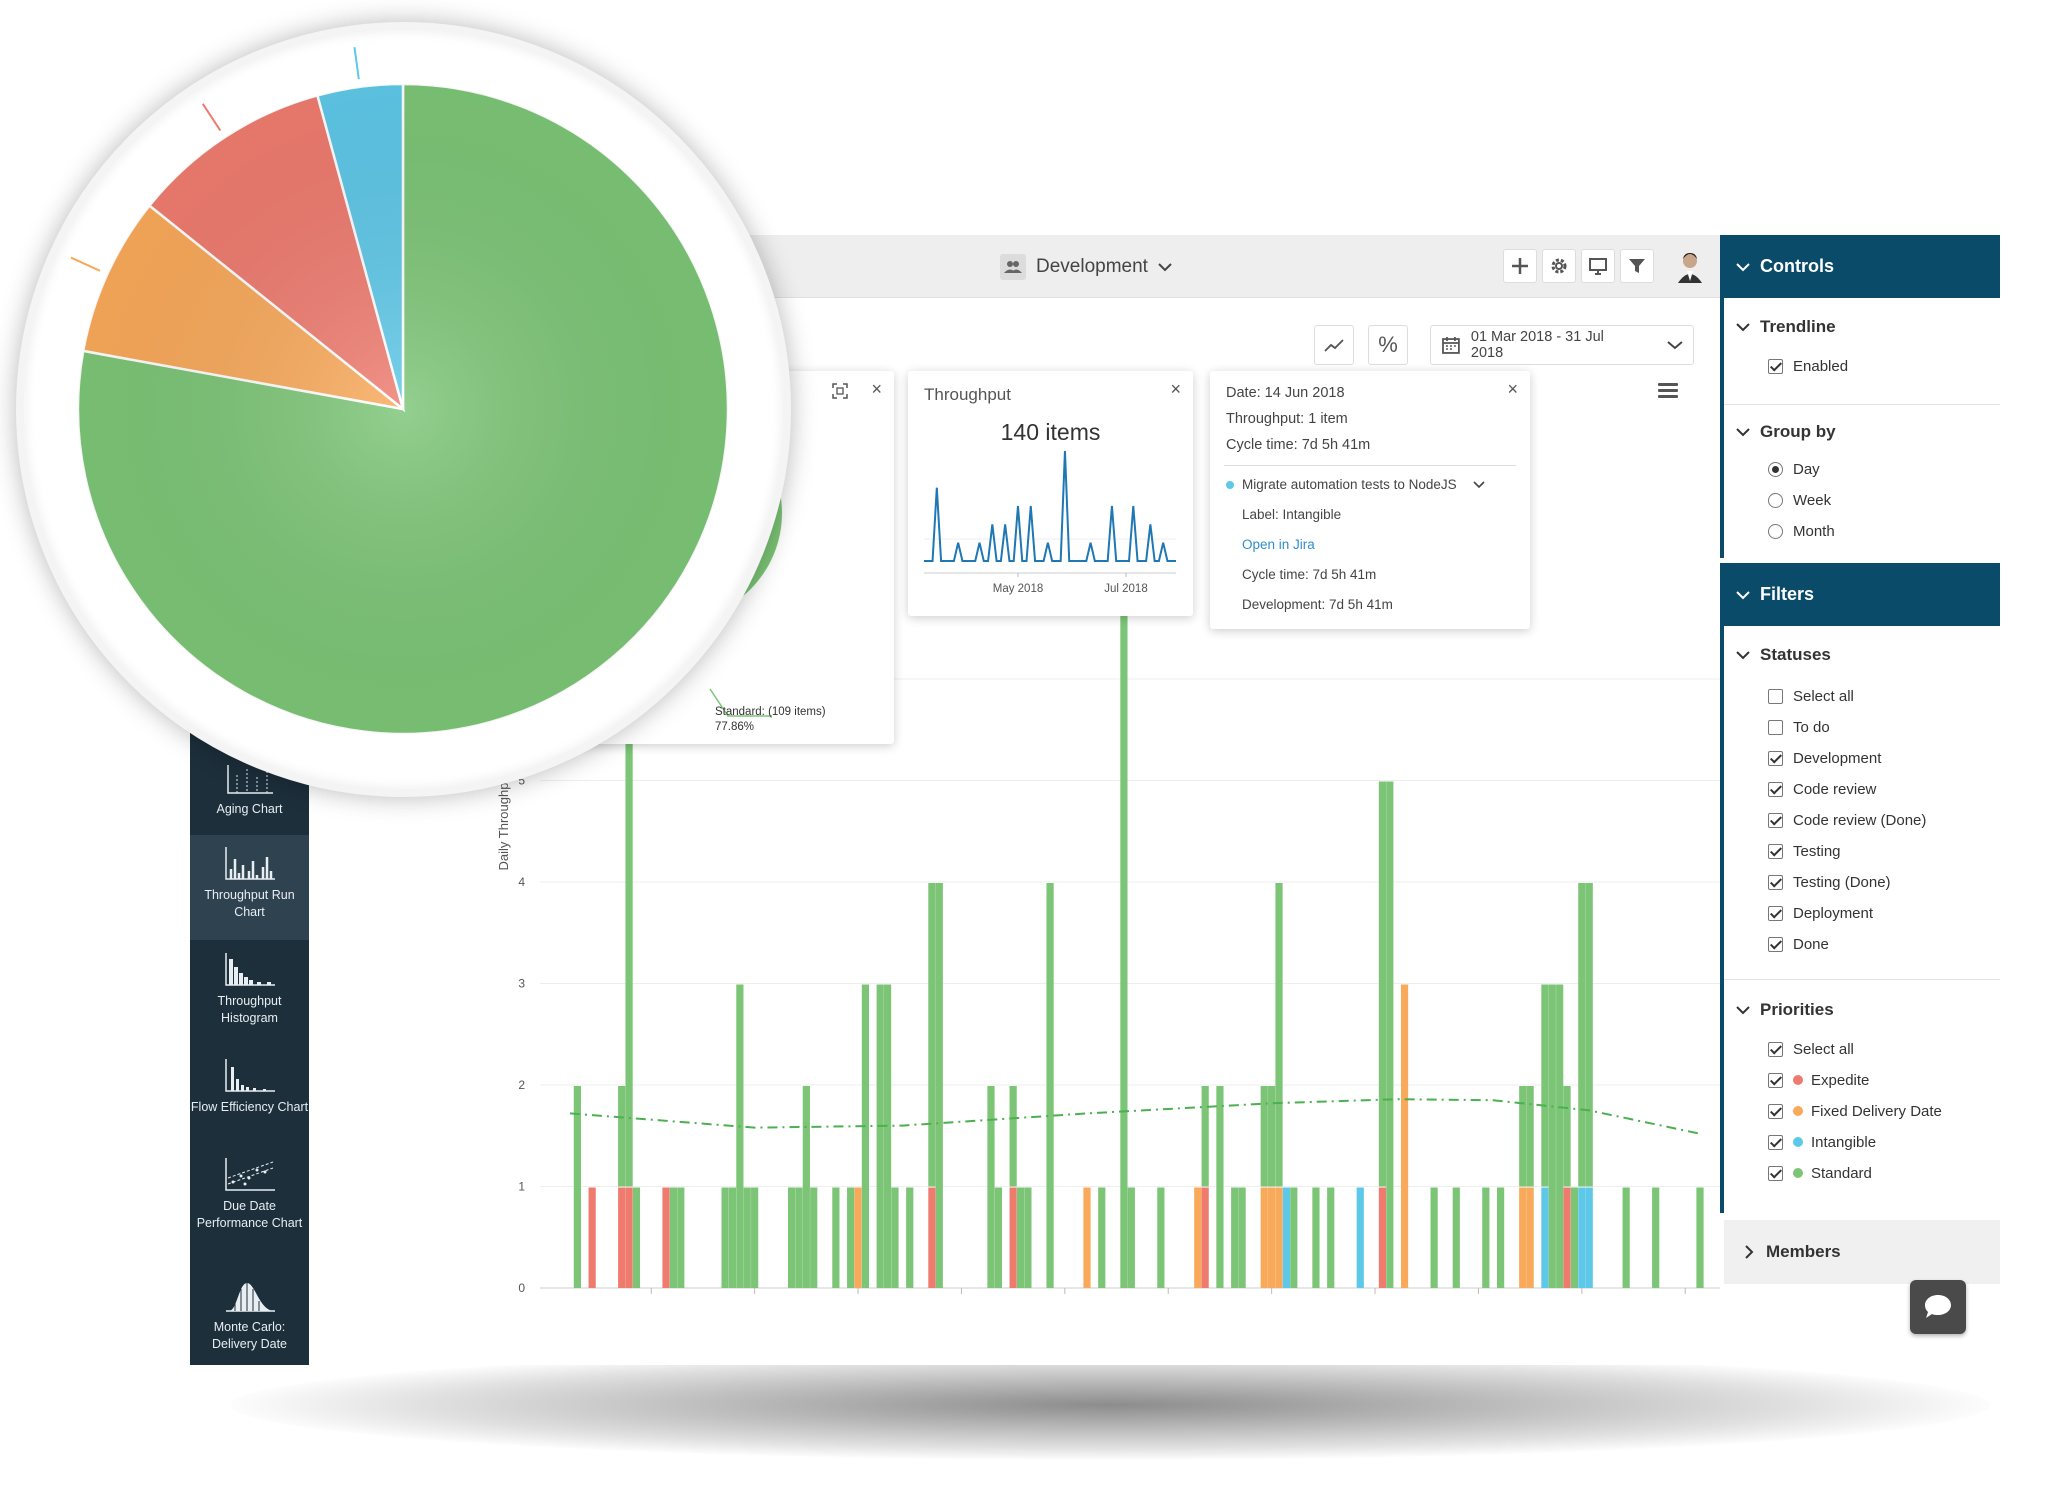 The width and height of the screenshot is (2048, 1489). I want to click on settings-button, so click(1559, 266).